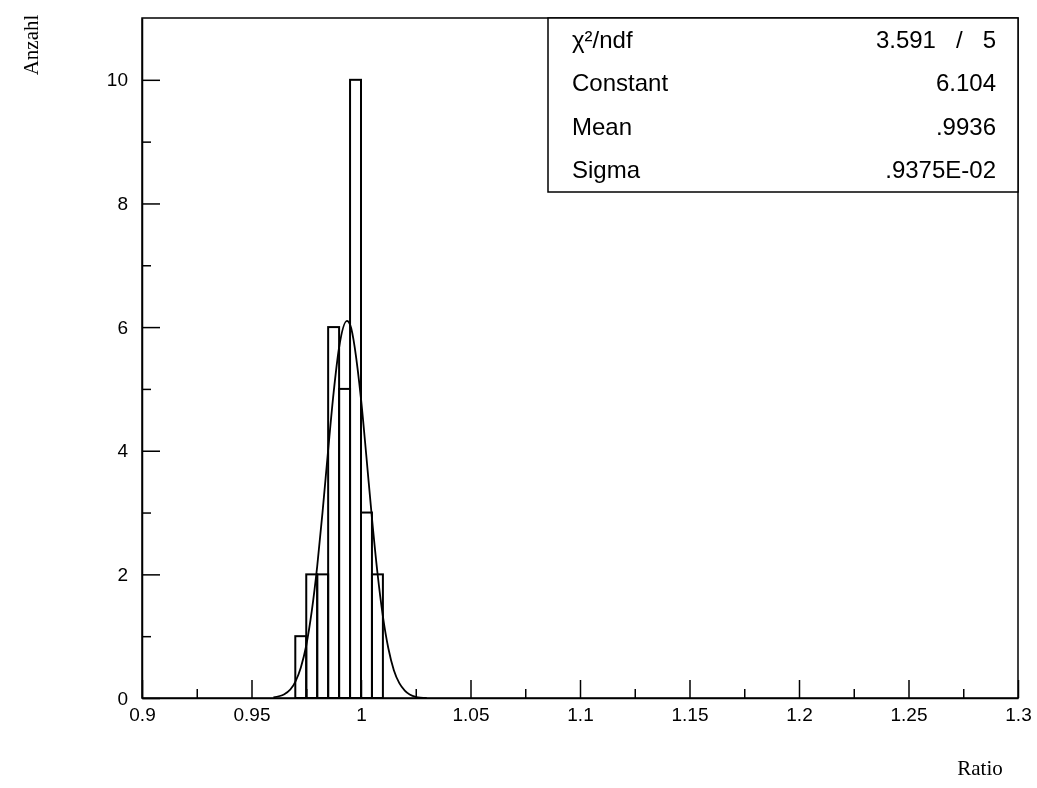 This screenshot has height=788, width=1037. Describe the element at coordinates (122, 204) in the screenshot. I see `y-tick-label: 8` at that location.